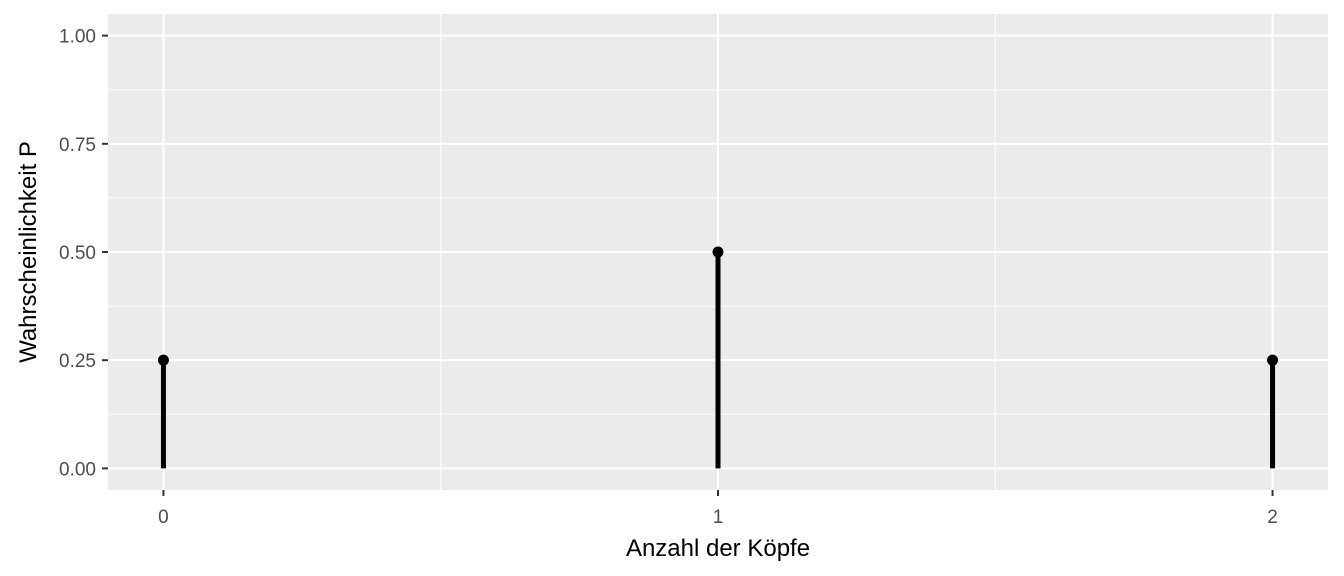 This screenshot has height=576, width=1344. Describe the element at coordinates (718, 517) in the screenshot. I see `x-tick-label: 1` at that location.